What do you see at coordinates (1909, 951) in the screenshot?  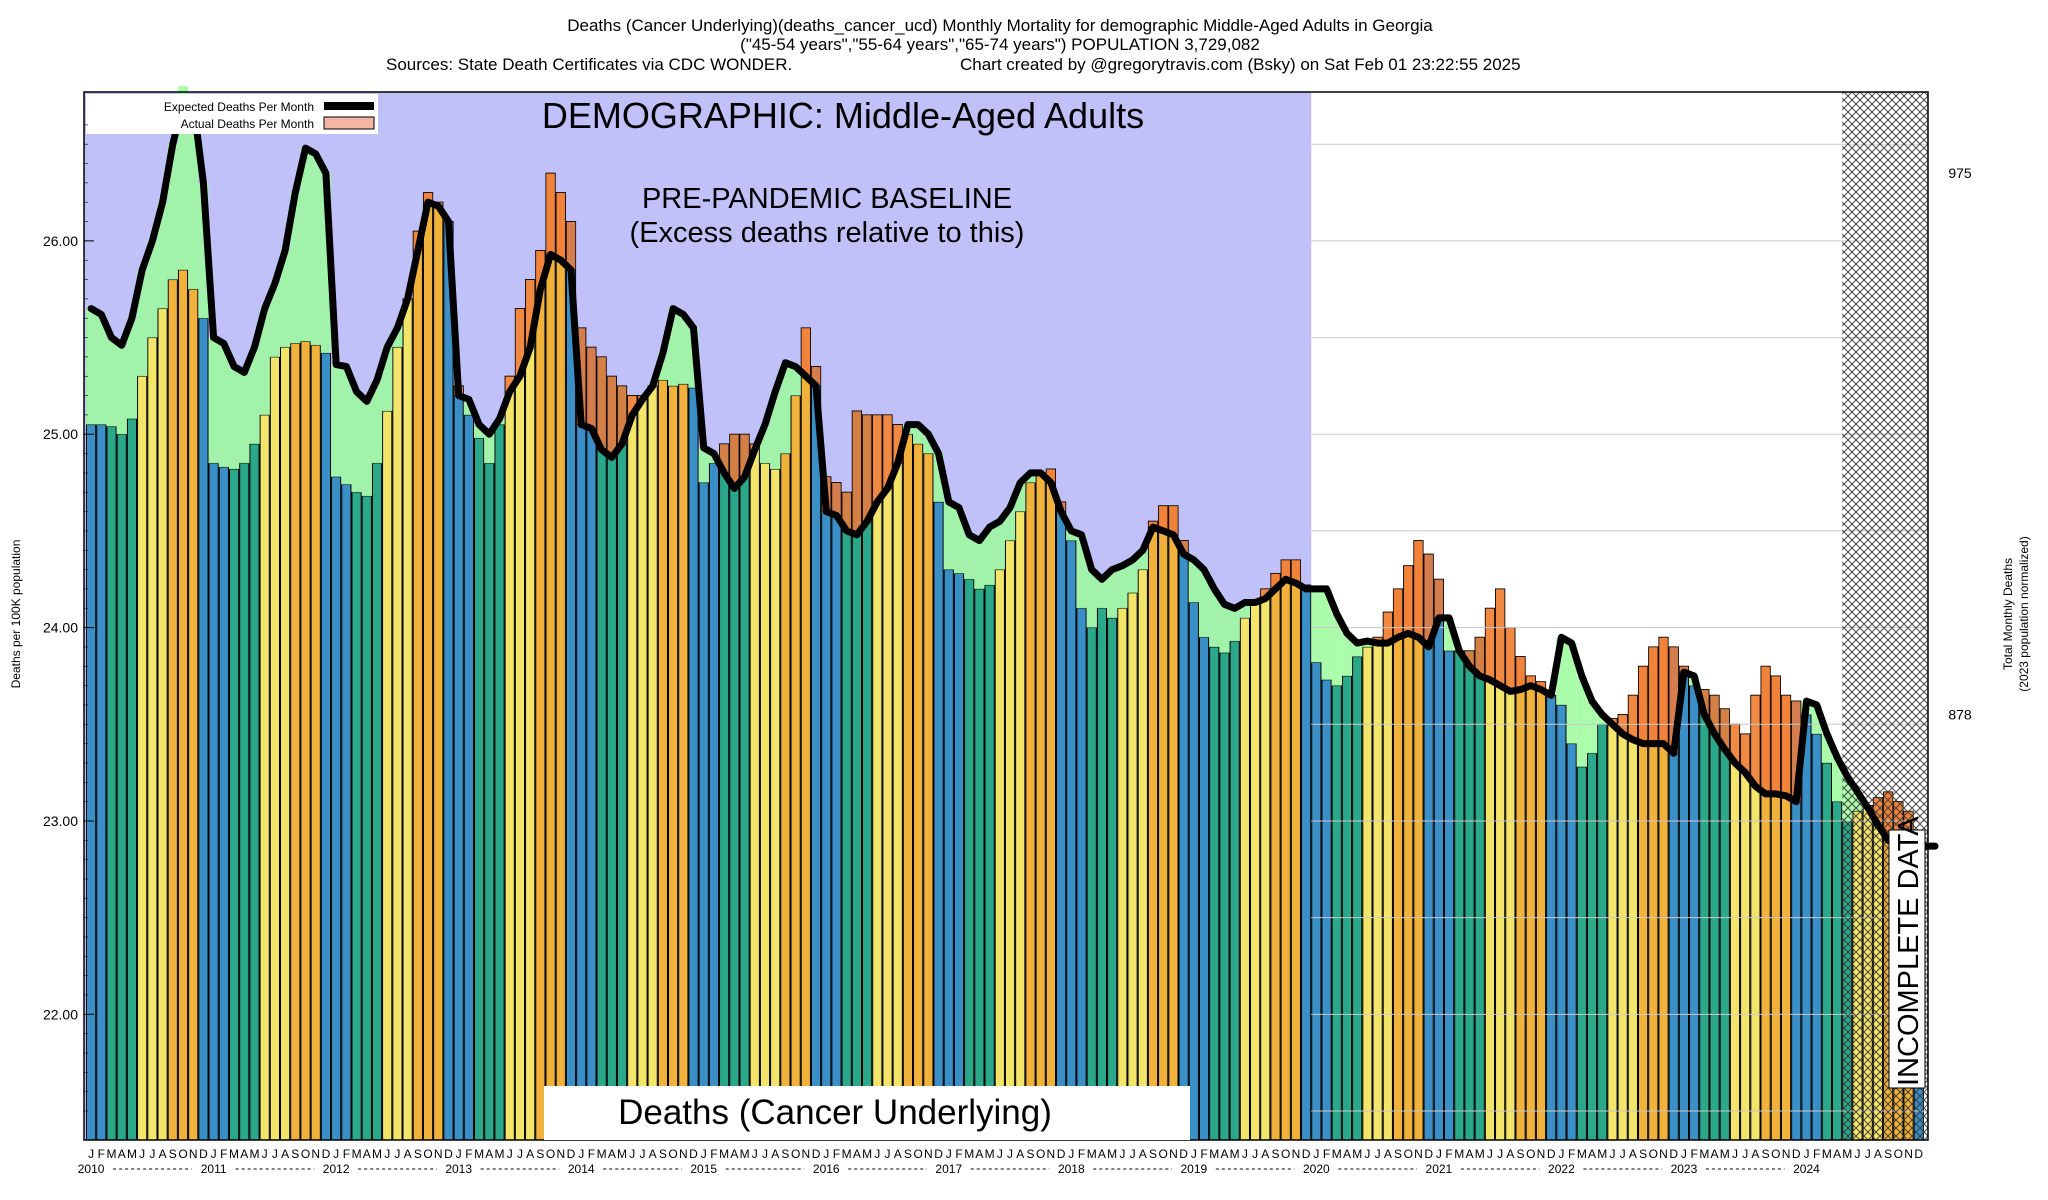 I see `incomplete-data-label: INCOMPLETE DATA` at bounding box center [1909, 951].